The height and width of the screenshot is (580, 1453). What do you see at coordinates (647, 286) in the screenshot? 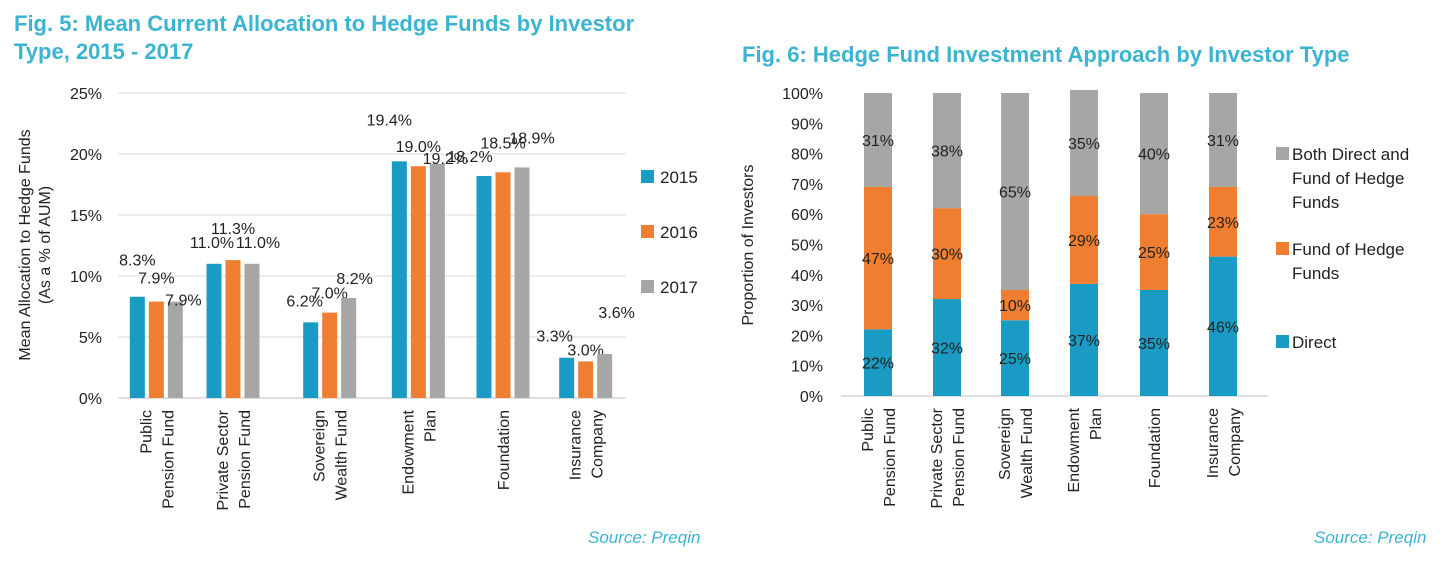
I see `fig5-legend-swatch-2017` at bounding box center [647, 286].